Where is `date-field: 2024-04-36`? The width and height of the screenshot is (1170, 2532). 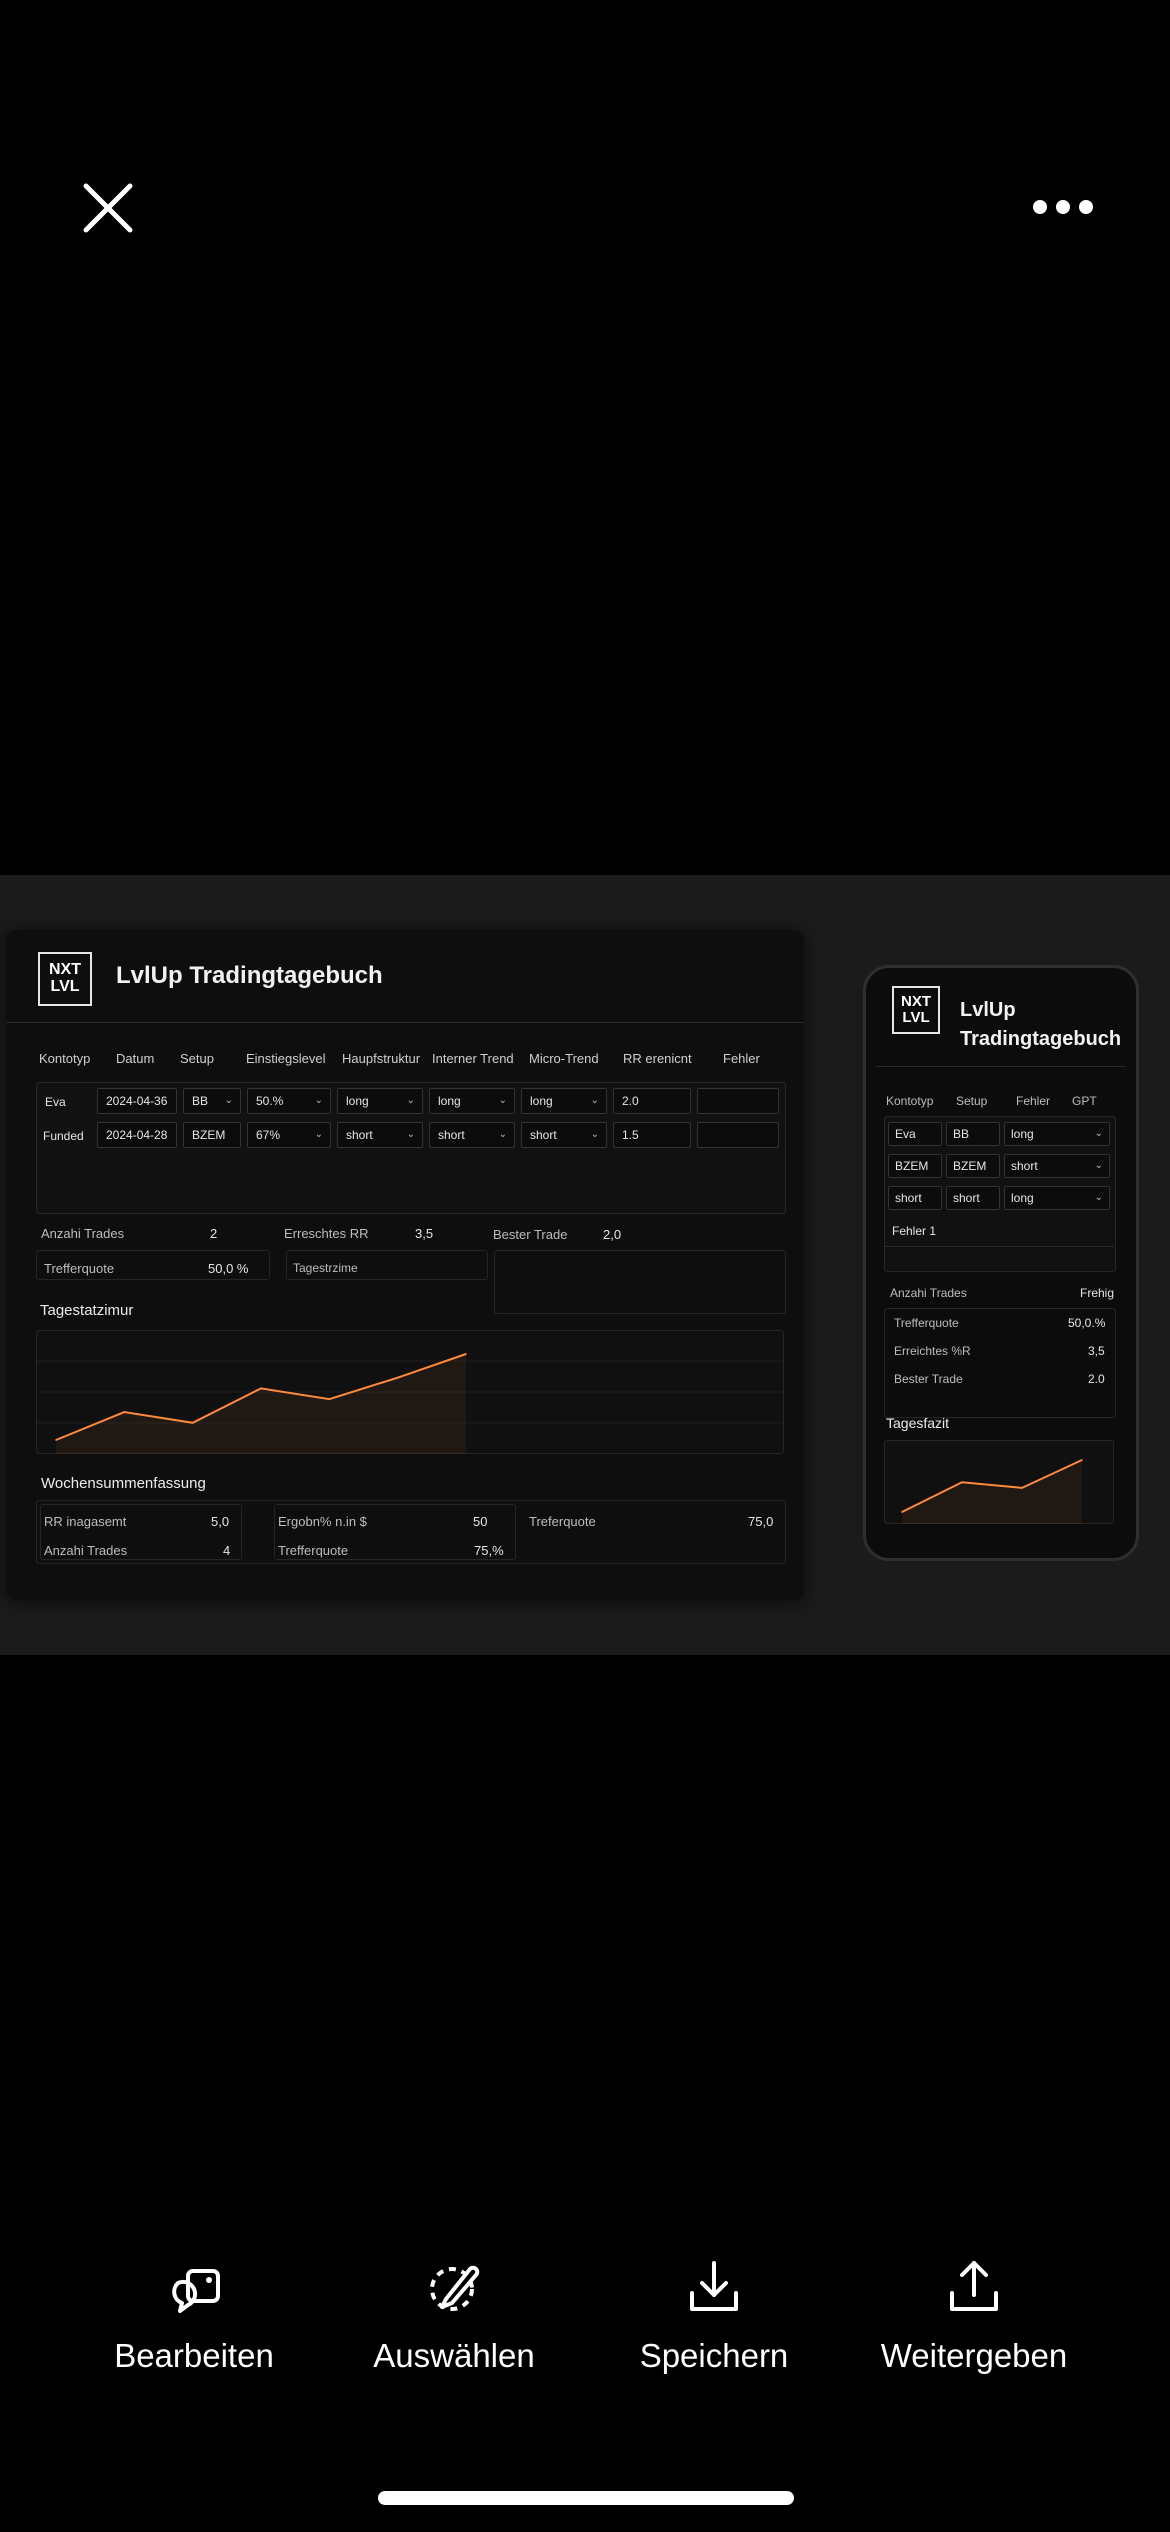
date-field: 2024-04-36 is located at coordinates (137, 1101).